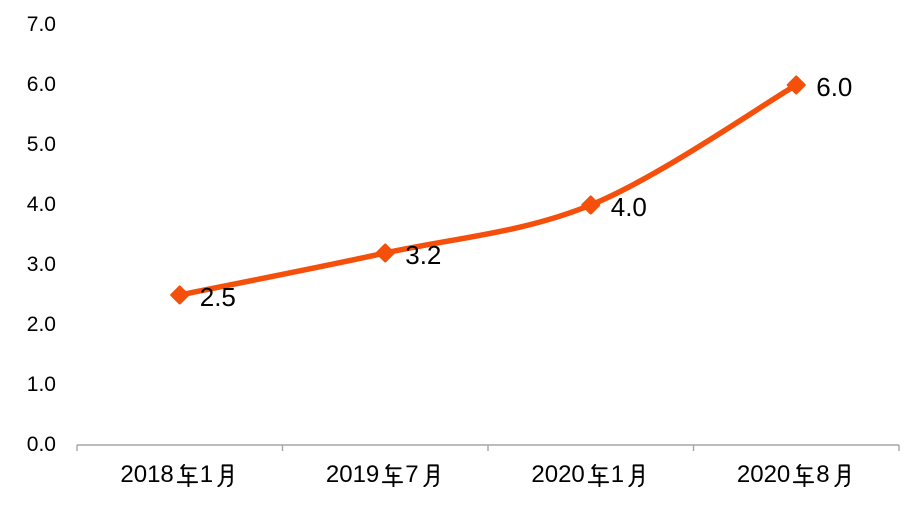 This screenshot has height=505, width=924. I want to click on x-axis-label-text: 2019, so click(352, 474).